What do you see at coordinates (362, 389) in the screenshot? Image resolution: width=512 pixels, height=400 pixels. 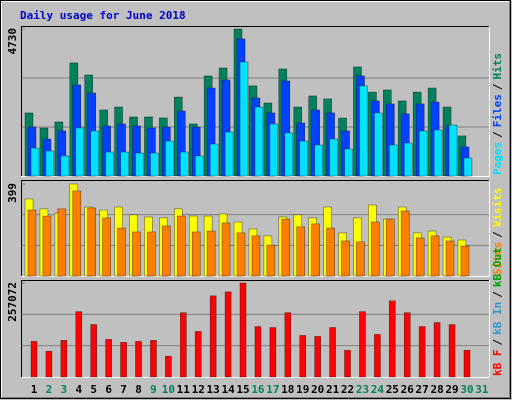 I see `x-tick-label: 23` at bounding box center [362, 389].